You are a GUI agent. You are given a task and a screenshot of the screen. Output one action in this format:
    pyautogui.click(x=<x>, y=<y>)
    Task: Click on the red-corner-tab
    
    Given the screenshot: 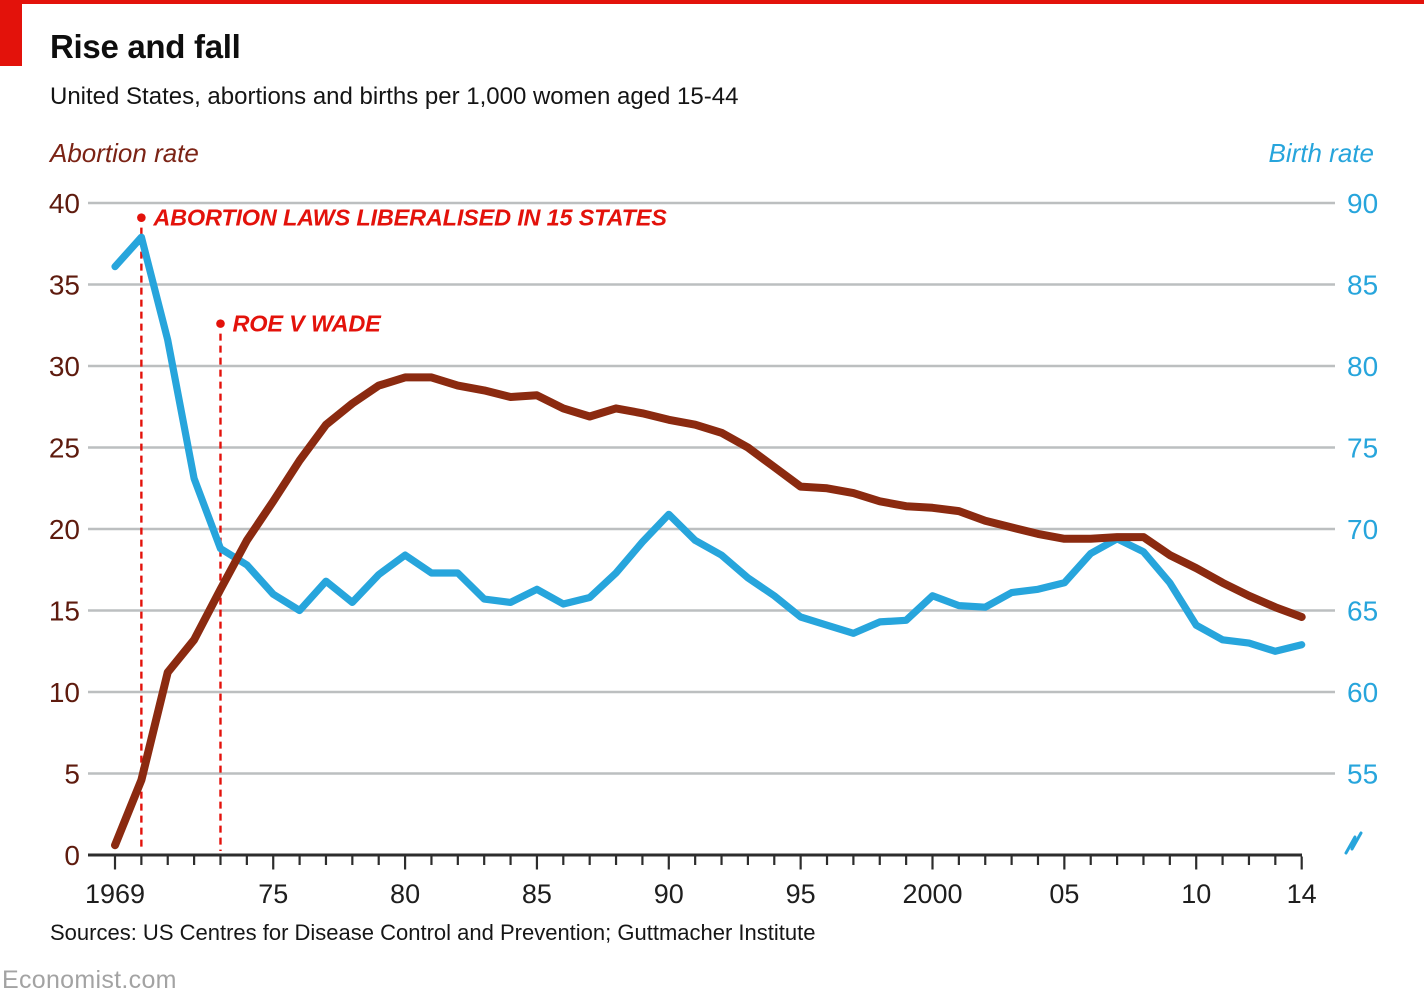 What is the action you would take?
    pyautogui.click(x=11, y=33)
    